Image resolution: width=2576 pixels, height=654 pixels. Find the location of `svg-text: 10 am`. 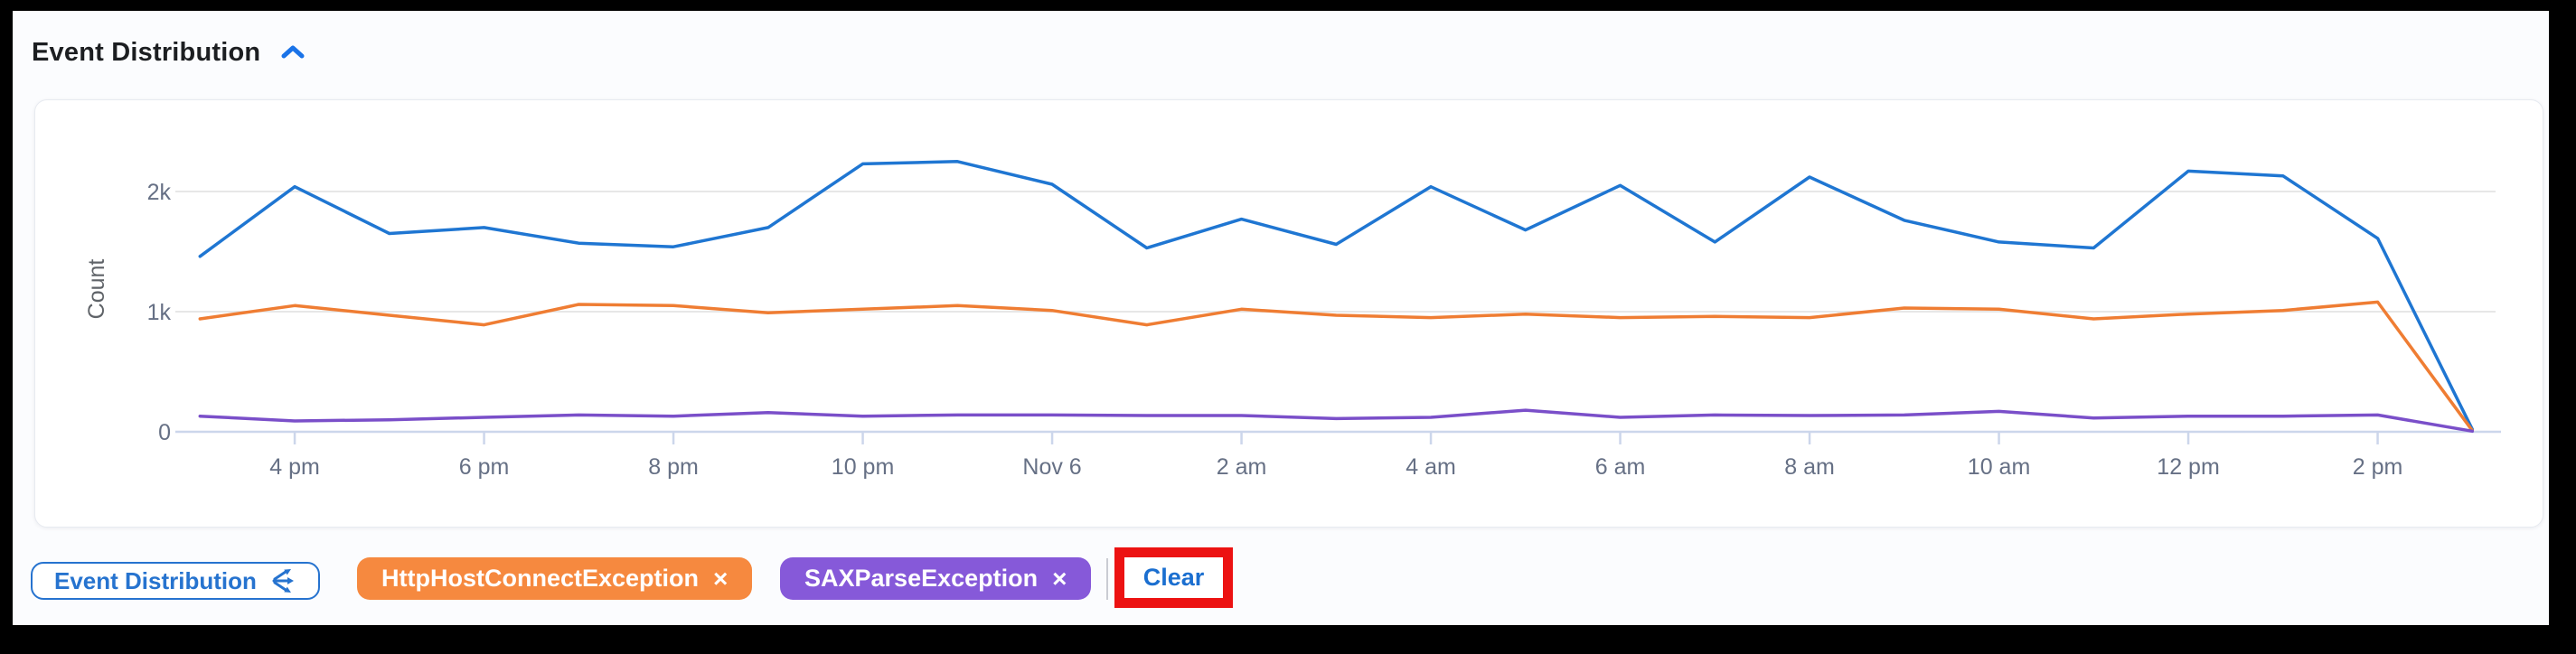

svg-text: 10 am is located at coordinates (1999, 467).